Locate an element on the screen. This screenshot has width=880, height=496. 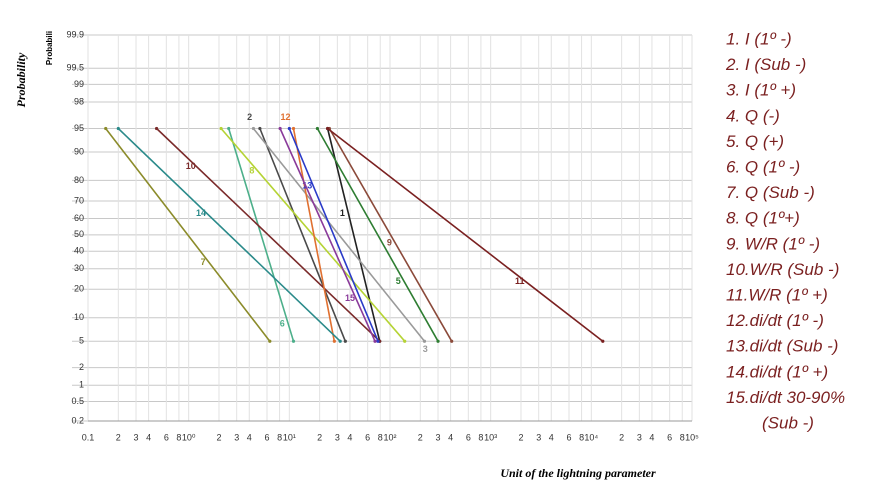
legend-entry: 13.di/dt (Sub -) is located at coordinates (782, 346).